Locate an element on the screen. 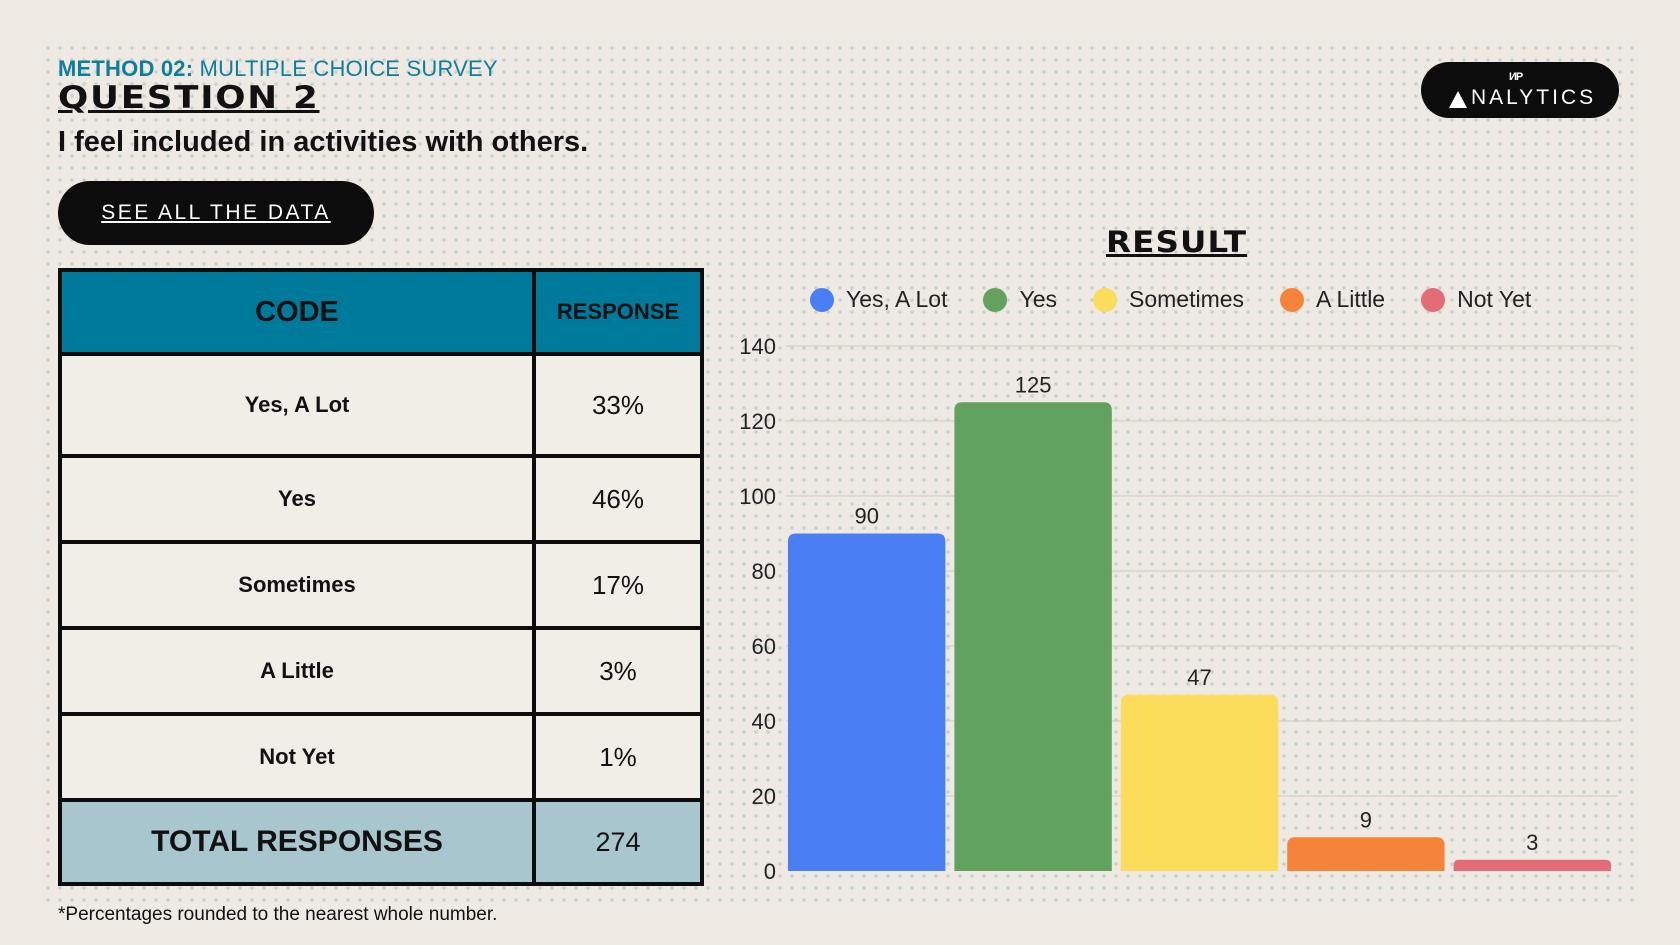  chart-title: RESULT is located at coordinates (1177, 242).